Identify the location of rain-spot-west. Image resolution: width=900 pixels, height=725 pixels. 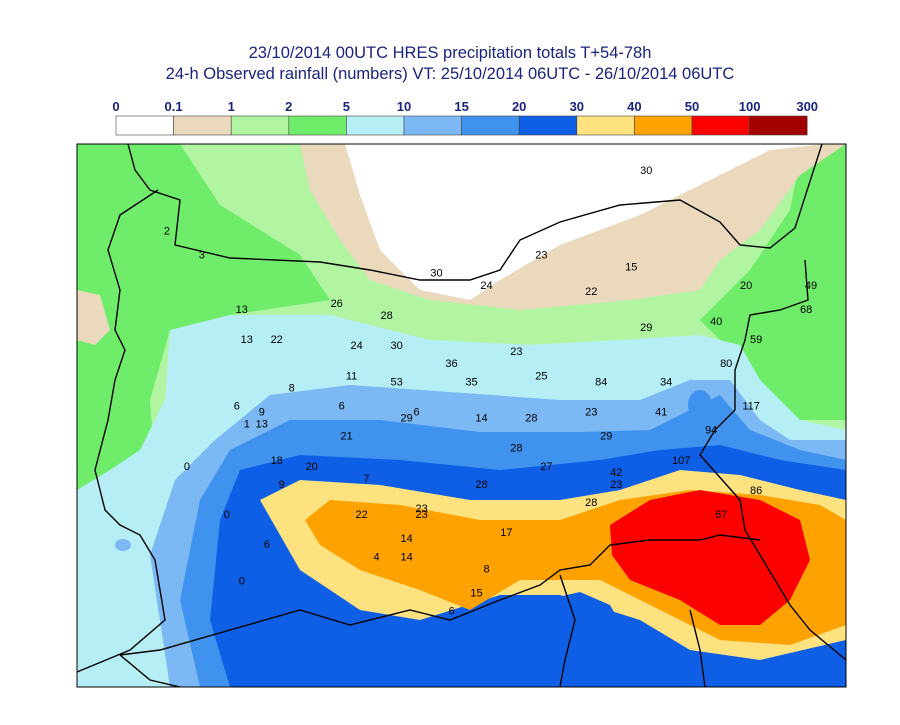
(123, 545).